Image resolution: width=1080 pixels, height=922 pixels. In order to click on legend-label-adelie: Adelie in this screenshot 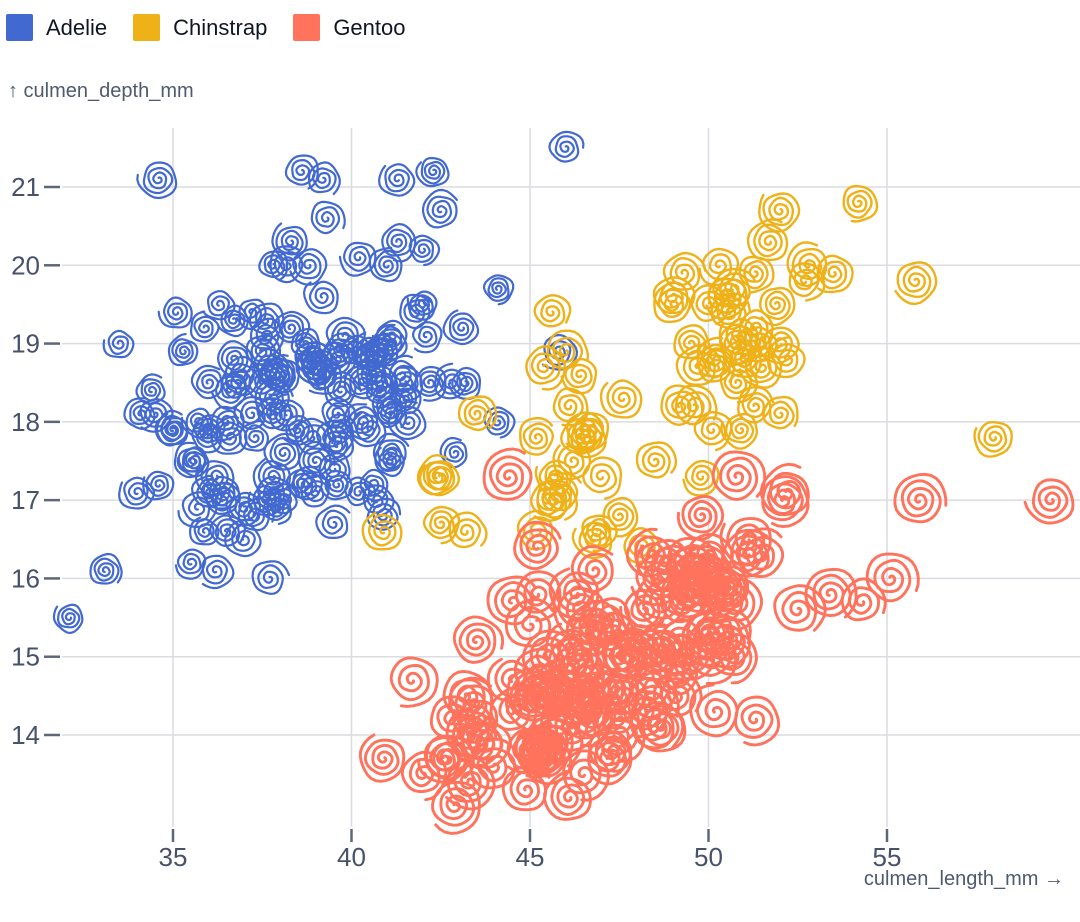, I will do `click(77, 27)`.